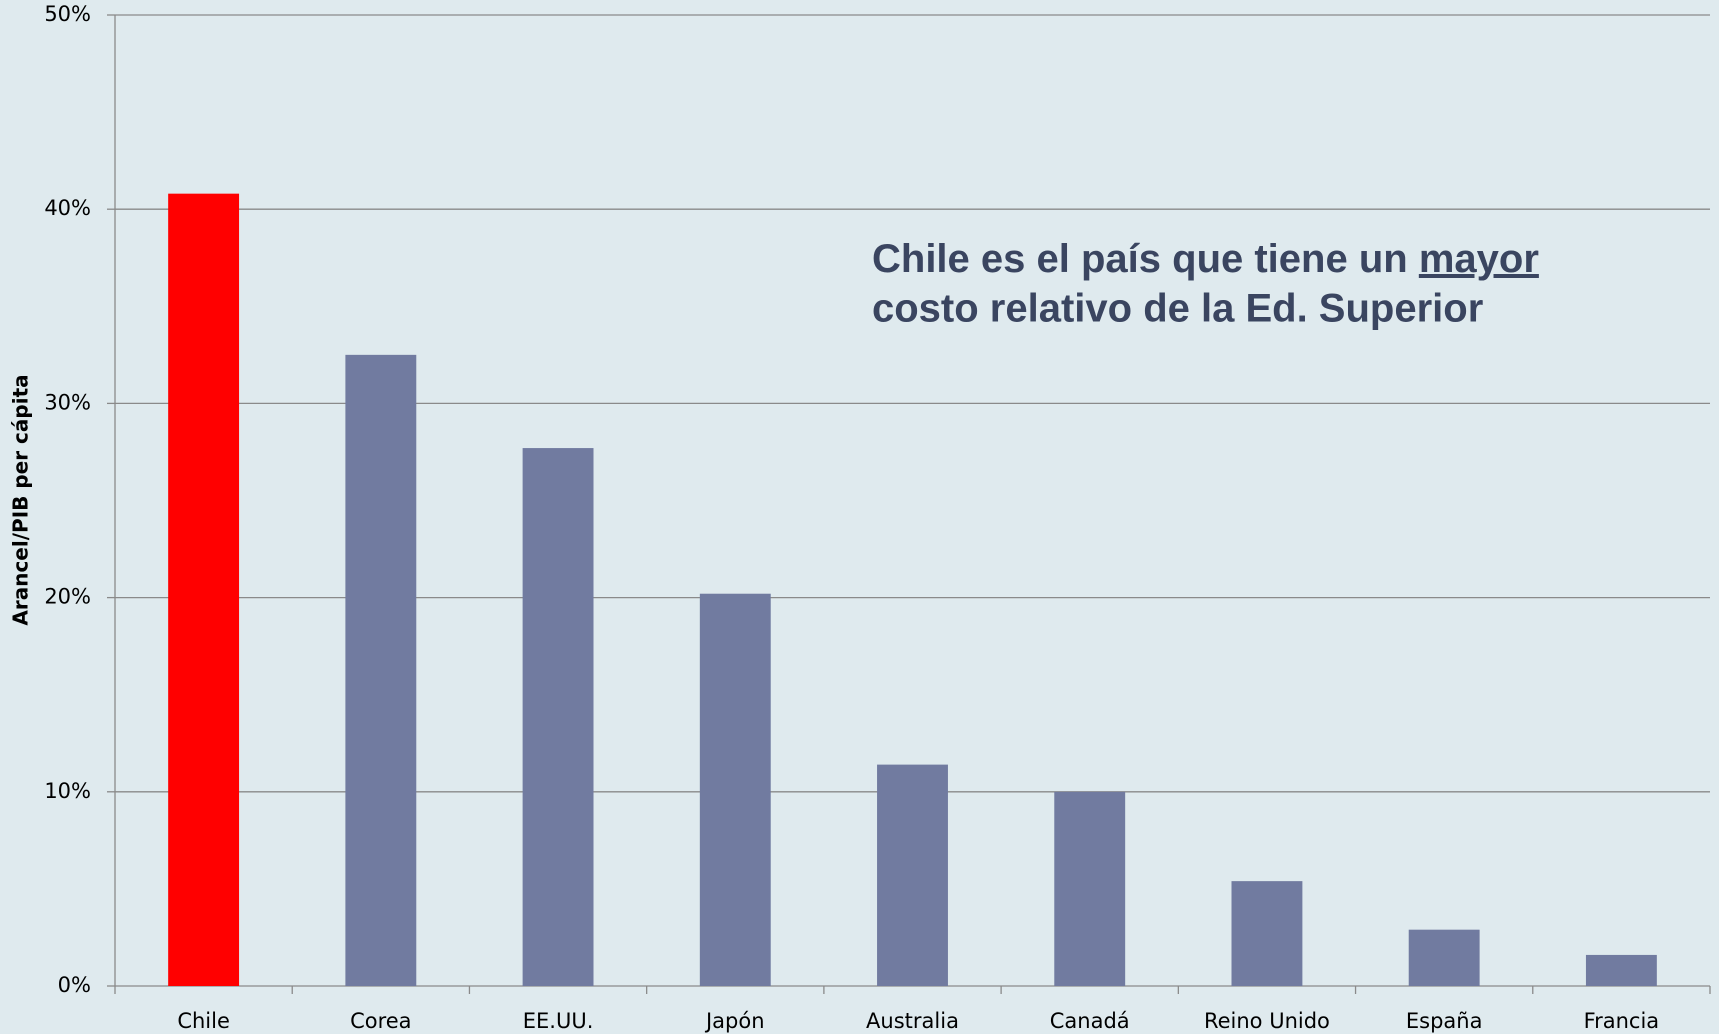 The height and width of the screenshot is (1034, 1719). Describe the element at coordinates (67, 208) in the screenshot. I see `y-tick-label: 40%` at that location.